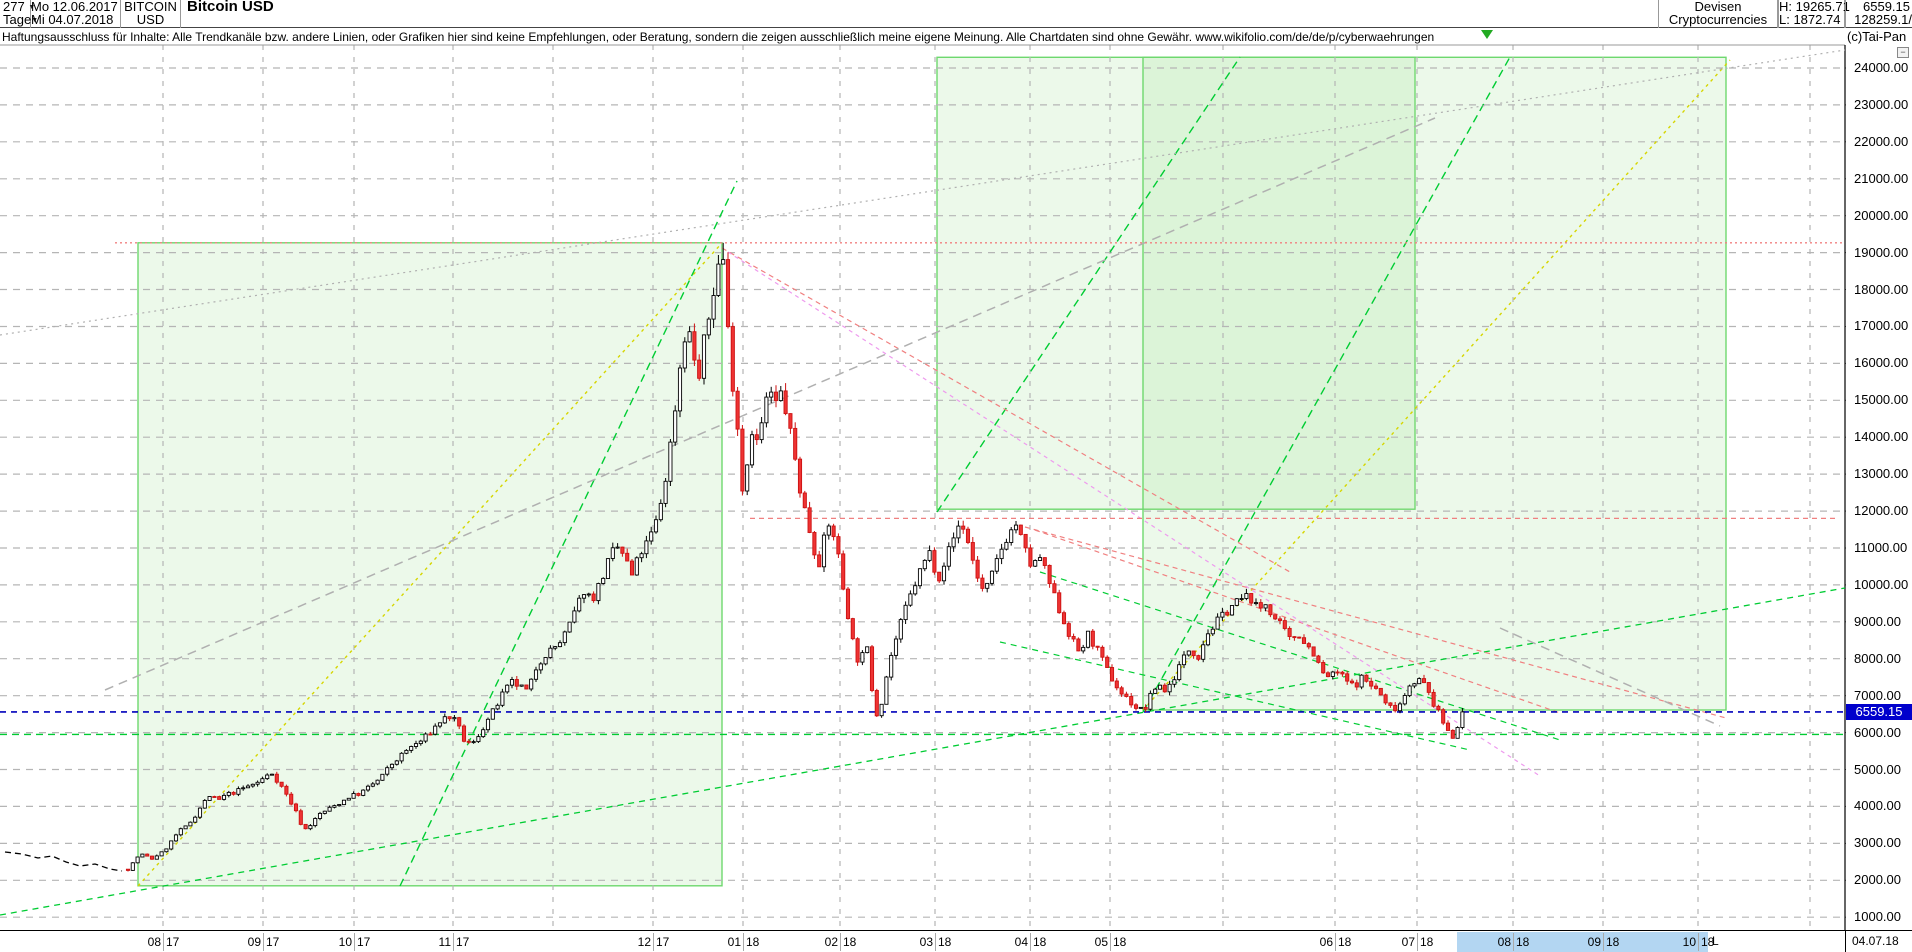 This screenshot has width=1912, height=952. What do you see at coordinates (345, 942) in the screenshot?
I see `month-label: 10` at bounding box center [345, 942].